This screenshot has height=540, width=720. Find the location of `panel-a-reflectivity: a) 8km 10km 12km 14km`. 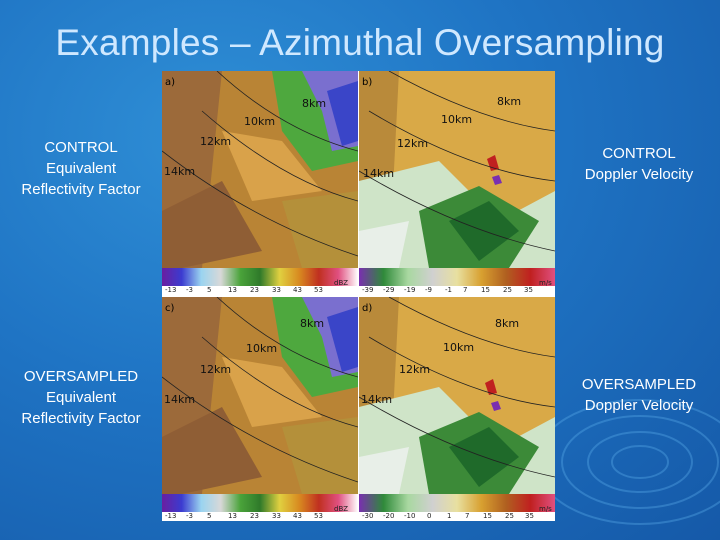

panel-a-reflectivity: a) 8km 10km 12km 14km is located at coordinates (260, 169).